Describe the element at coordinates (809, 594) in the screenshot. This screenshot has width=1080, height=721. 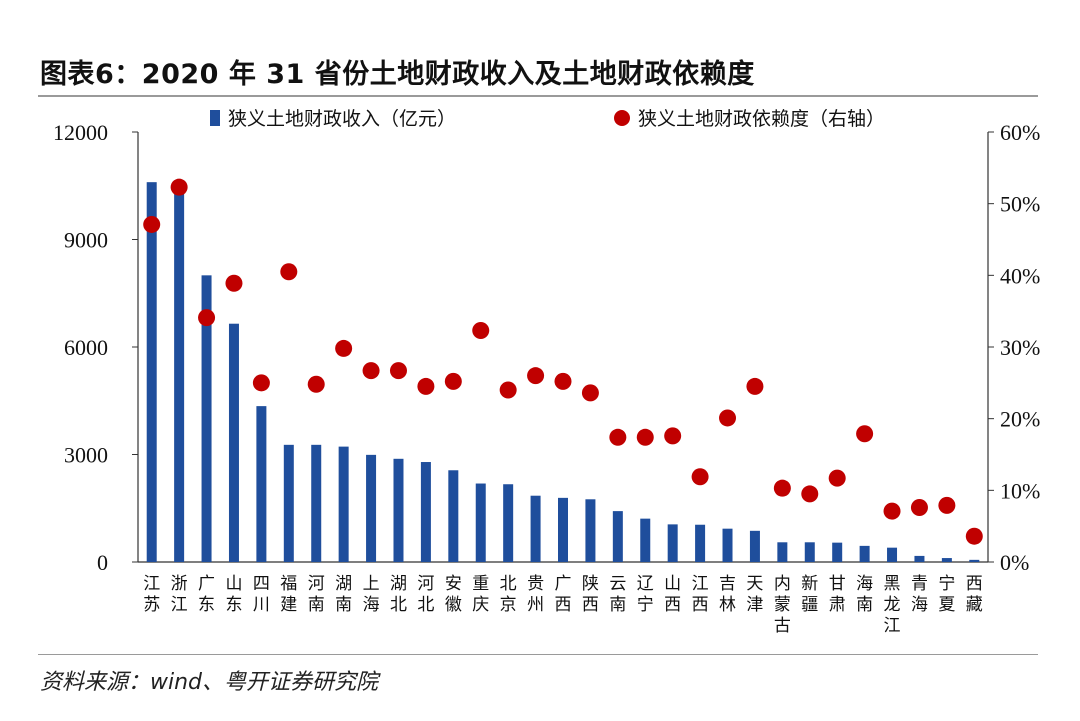
I see `category-label: 新疆` at that location.